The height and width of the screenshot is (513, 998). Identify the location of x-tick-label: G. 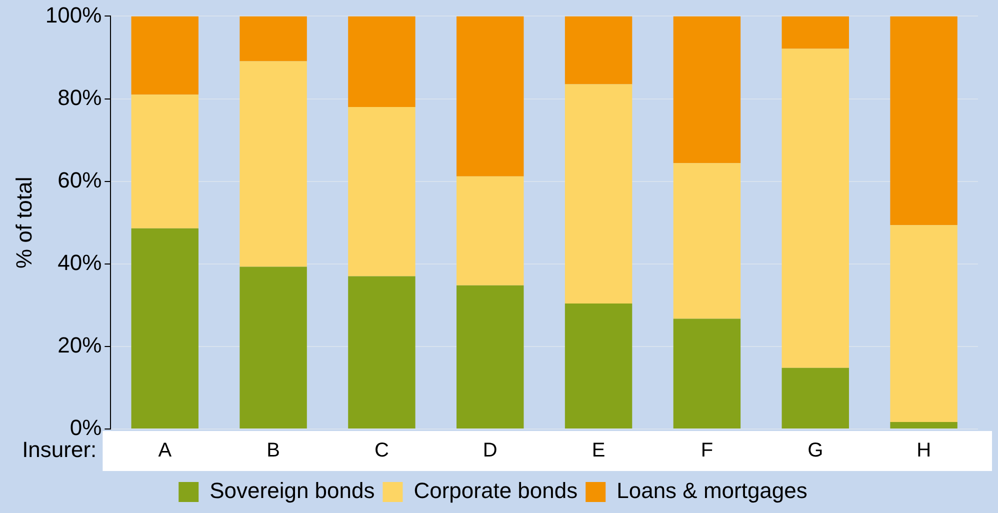
(816, 451).